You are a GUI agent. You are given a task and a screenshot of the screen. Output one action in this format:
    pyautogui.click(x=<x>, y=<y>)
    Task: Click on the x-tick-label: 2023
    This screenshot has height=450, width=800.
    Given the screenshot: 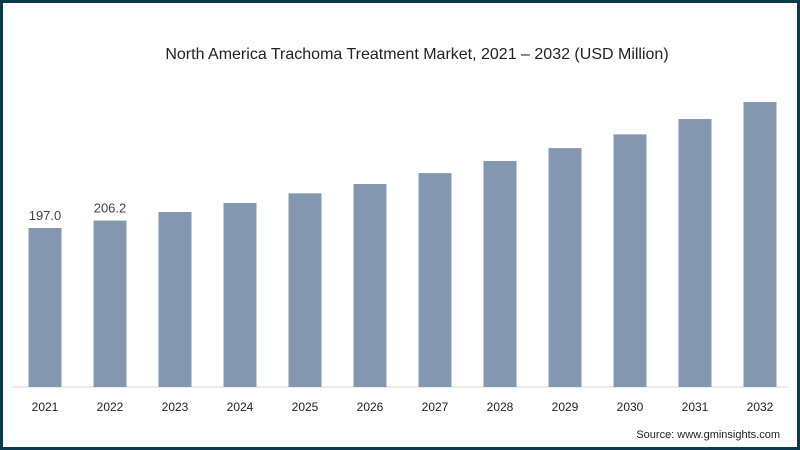 What is the action you would take?
    pyautogui.click(x=175, y=407)
    